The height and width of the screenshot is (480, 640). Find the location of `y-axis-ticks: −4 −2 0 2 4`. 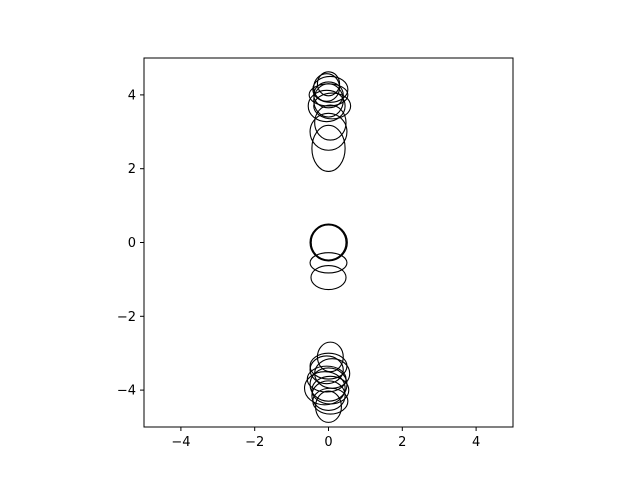

y-axis-ticks: −4 −2 0 2 4 is located at coordinates (130, 243).